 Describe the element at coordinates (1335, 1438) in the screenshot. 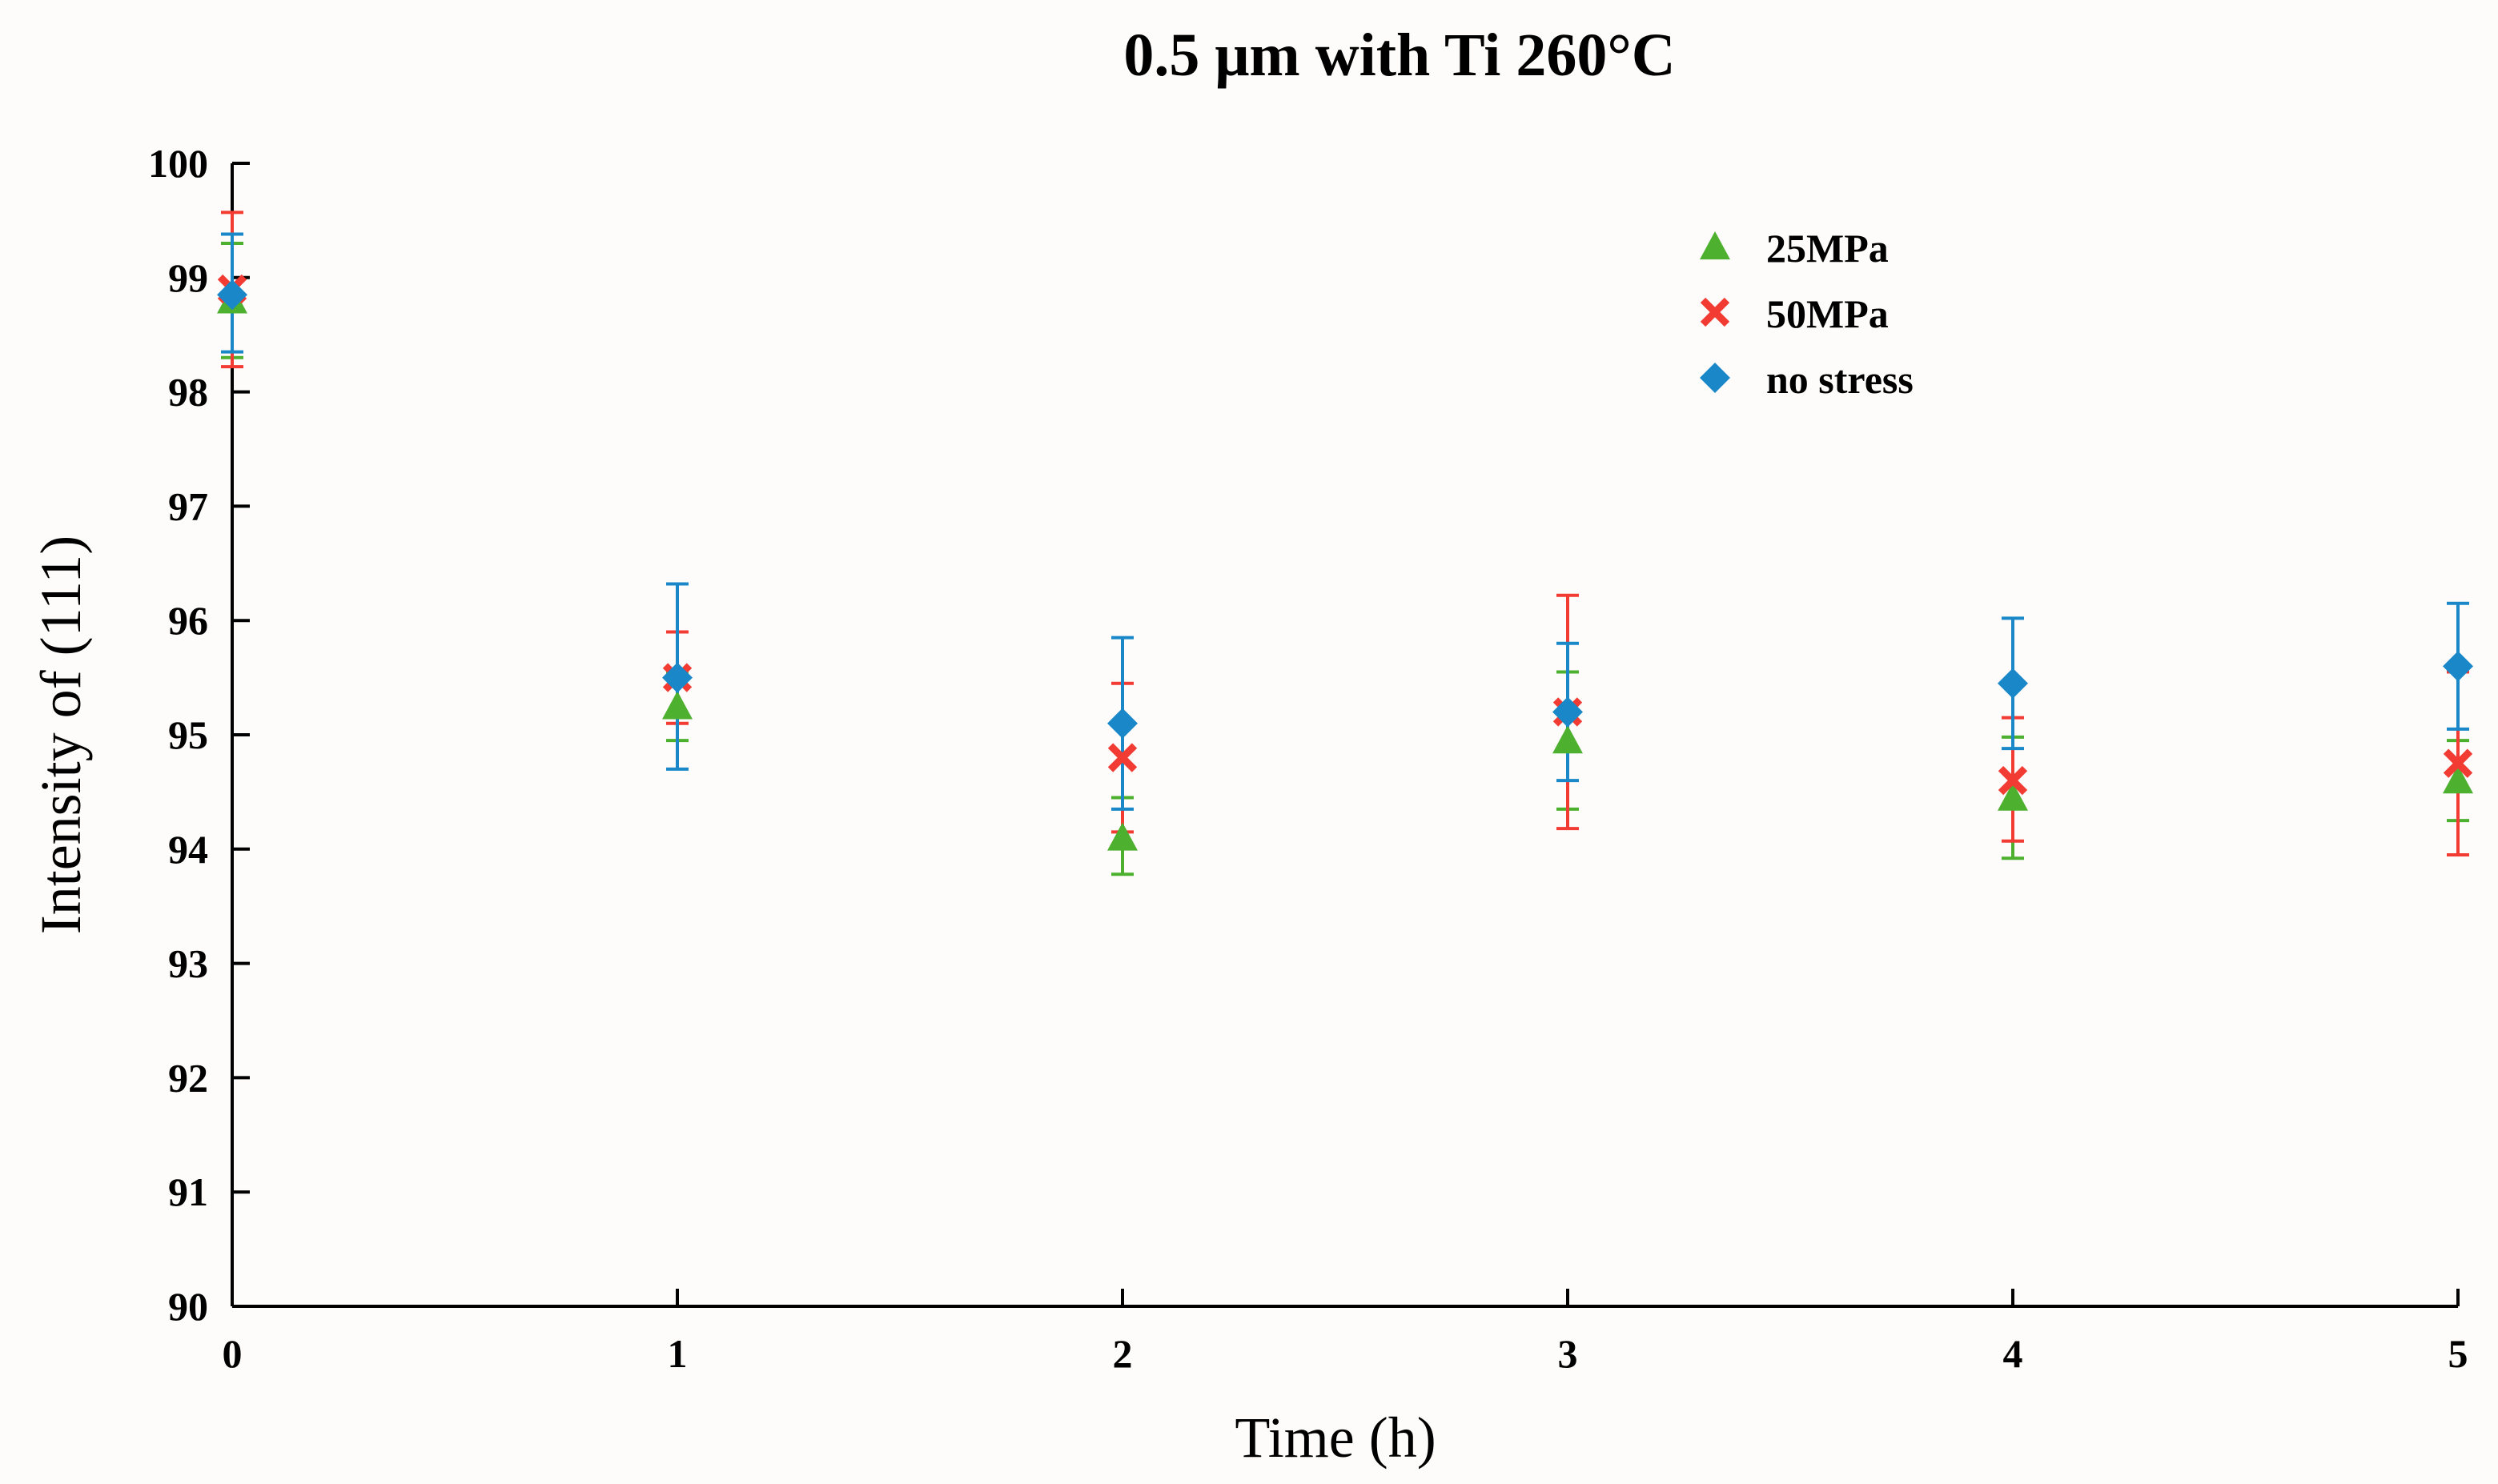

I see `x-axis-label: Time (h)` at that location.